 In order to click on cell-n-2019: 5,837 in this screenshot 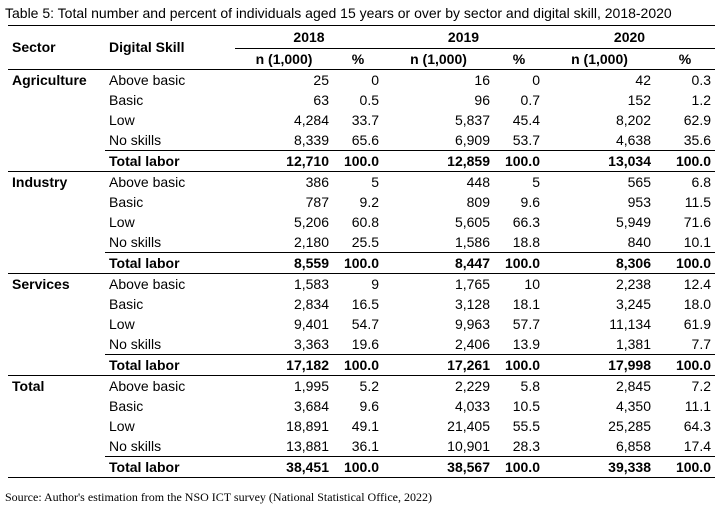, I will do `click(472, 119)`.